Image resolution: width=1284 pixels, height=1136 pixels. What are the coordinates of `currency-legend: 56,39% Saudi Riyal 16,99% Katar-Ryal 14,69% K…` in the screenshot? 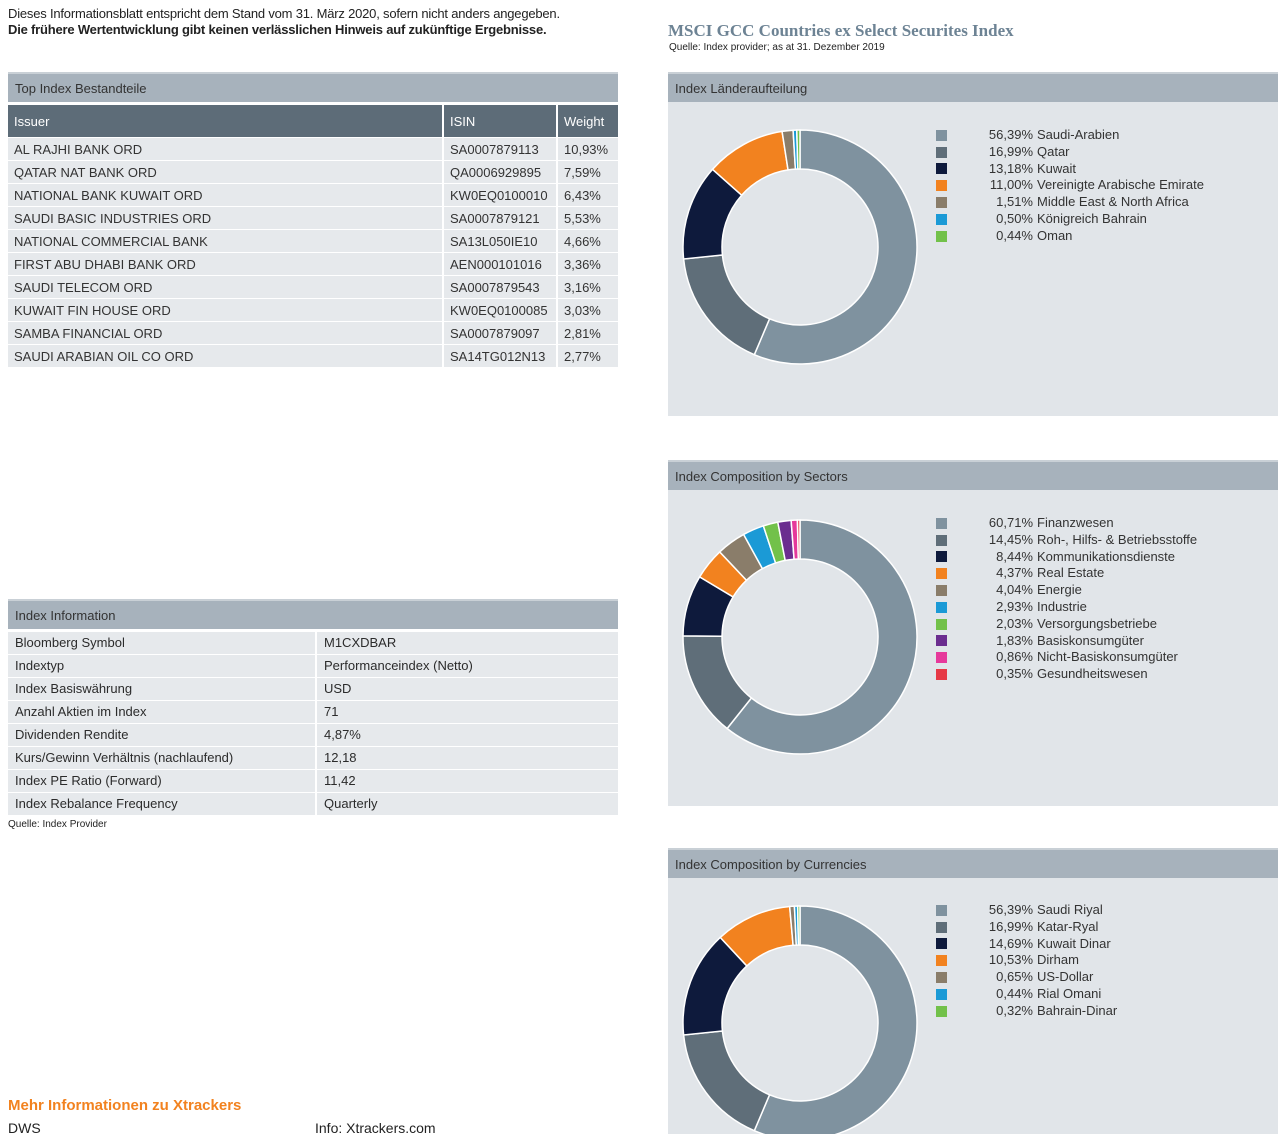 It's located at (1026, 961).